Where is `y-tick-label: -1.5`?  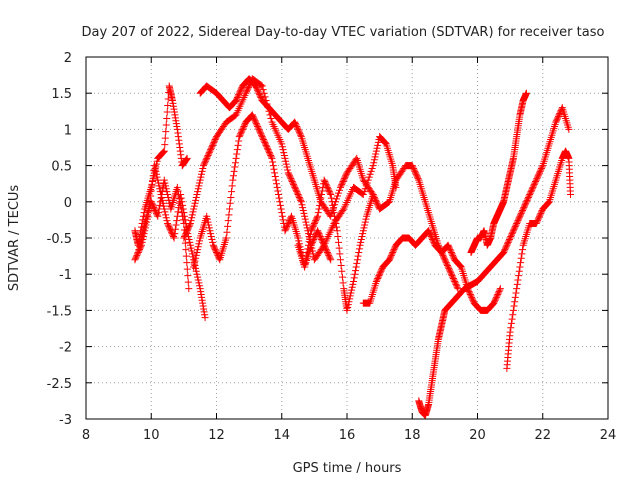
y-tick-label: -1.5 is located at coordinates (59, 311).